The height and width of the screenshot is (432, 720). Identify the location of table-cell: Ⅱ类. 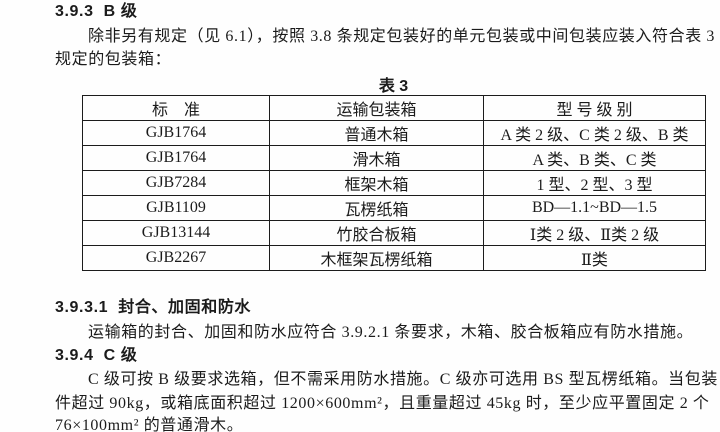
(594, 258).